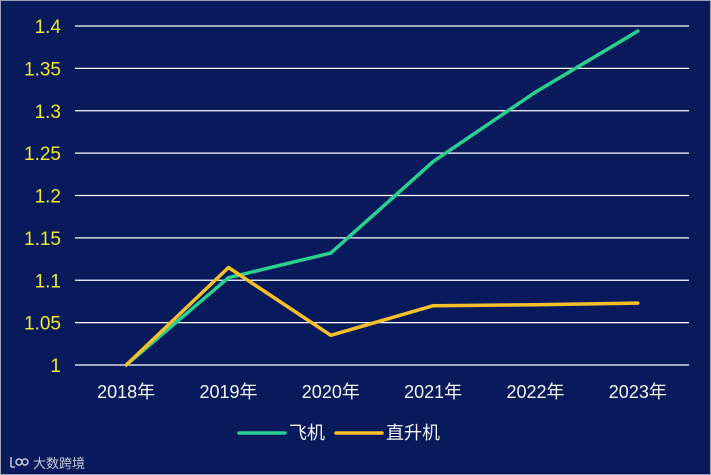  I want to click on x-tick-label: 2019年, so click(228, 392).